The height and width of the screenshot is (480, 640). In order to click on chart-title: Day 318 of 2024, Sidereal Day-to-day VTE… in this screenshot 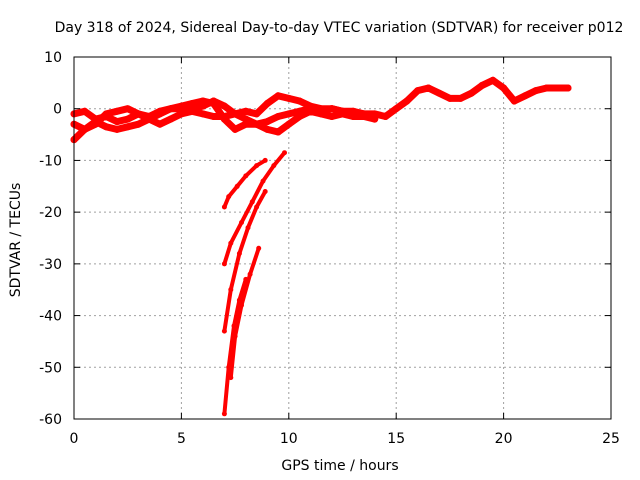, I will do `click(339, 28)`.